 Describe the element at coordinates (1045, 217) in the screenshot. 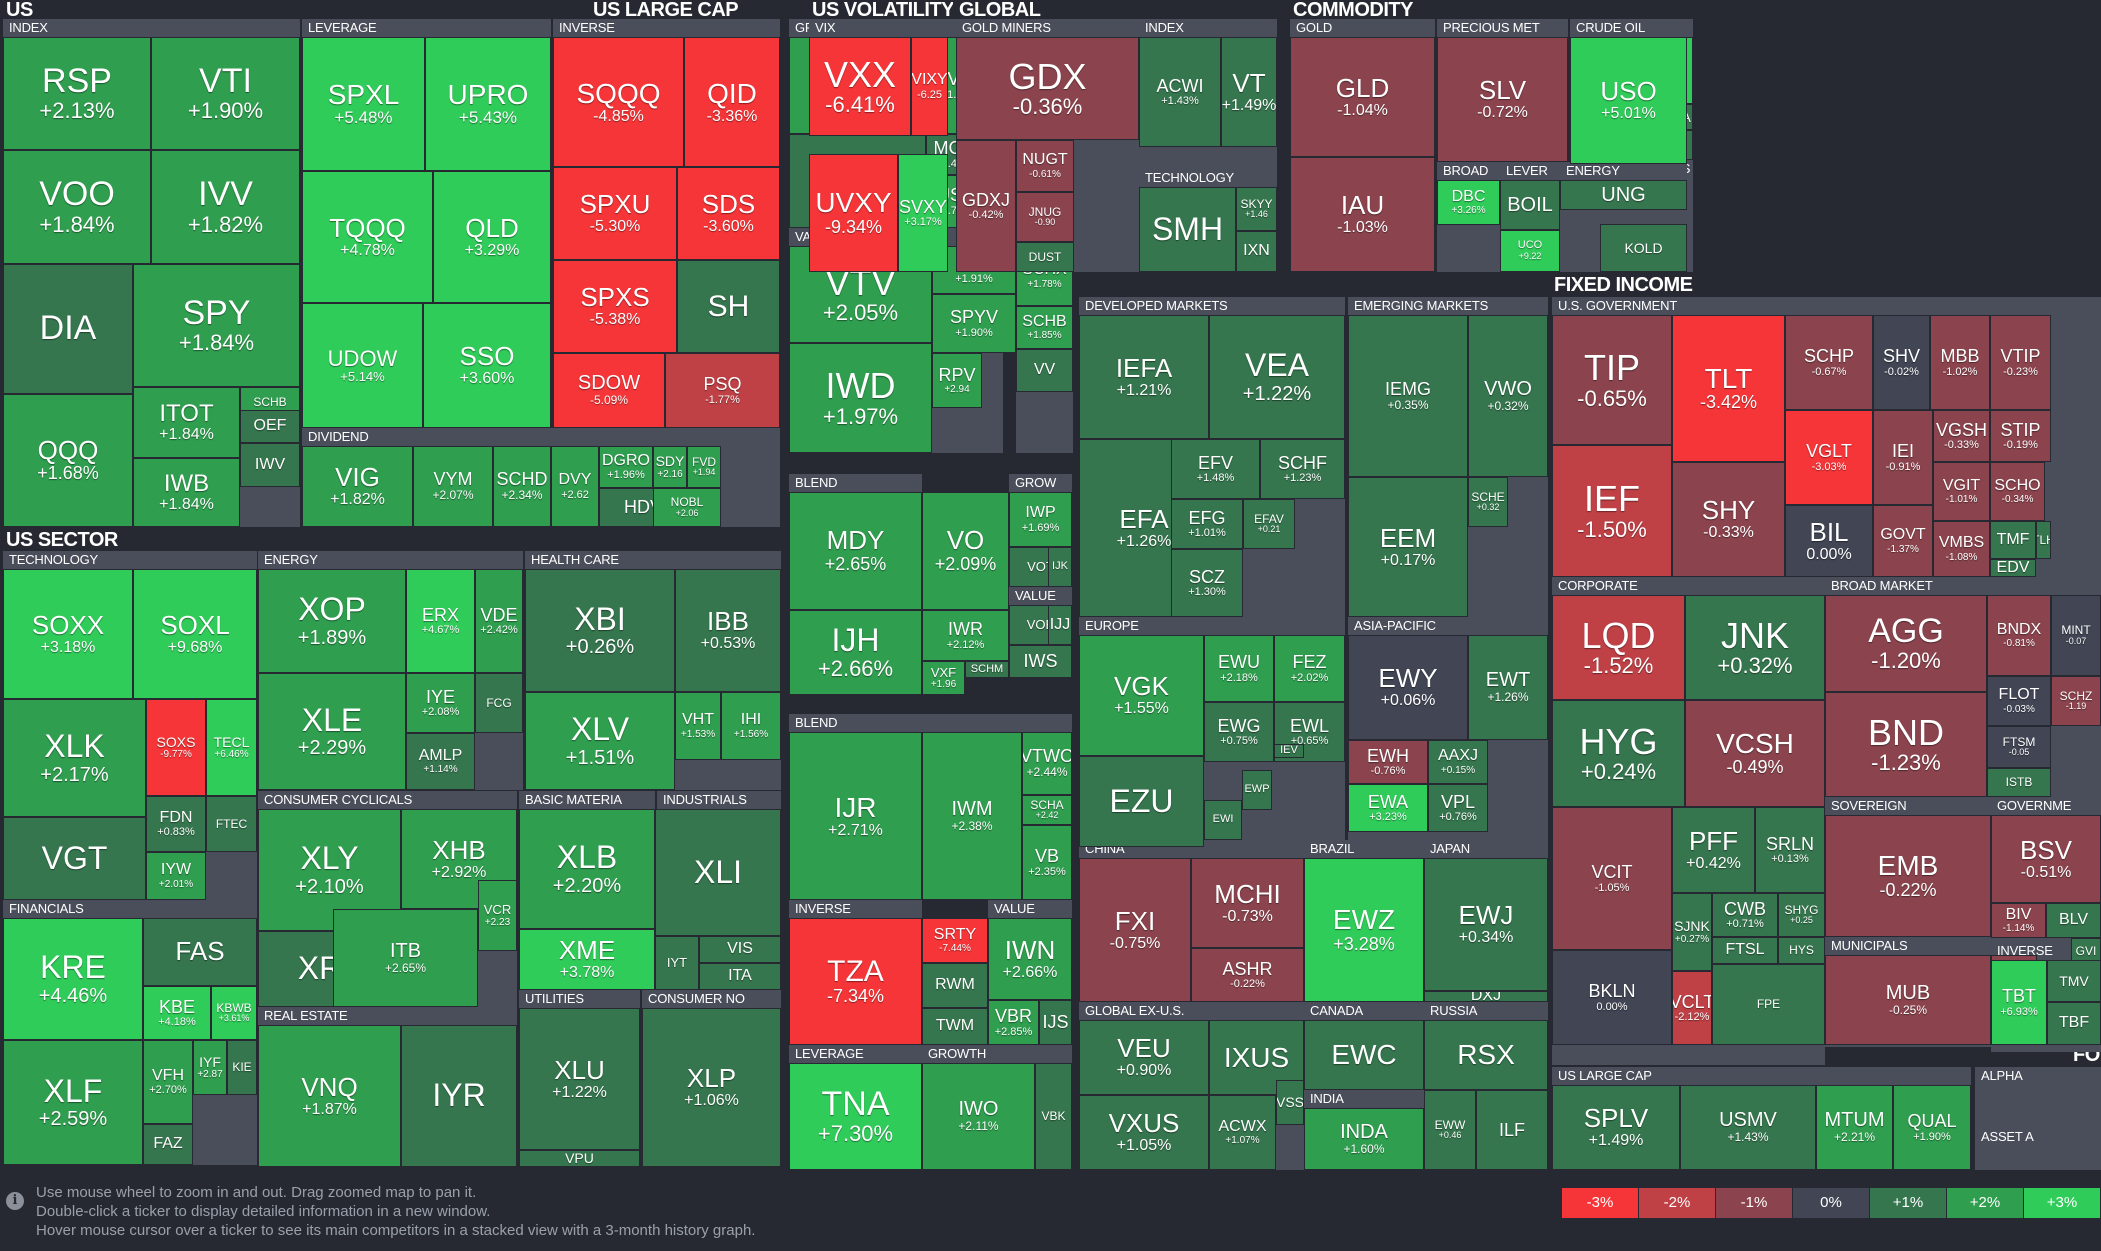

I see `ticker-tile-jnug: JNUG -0.90` at that location.